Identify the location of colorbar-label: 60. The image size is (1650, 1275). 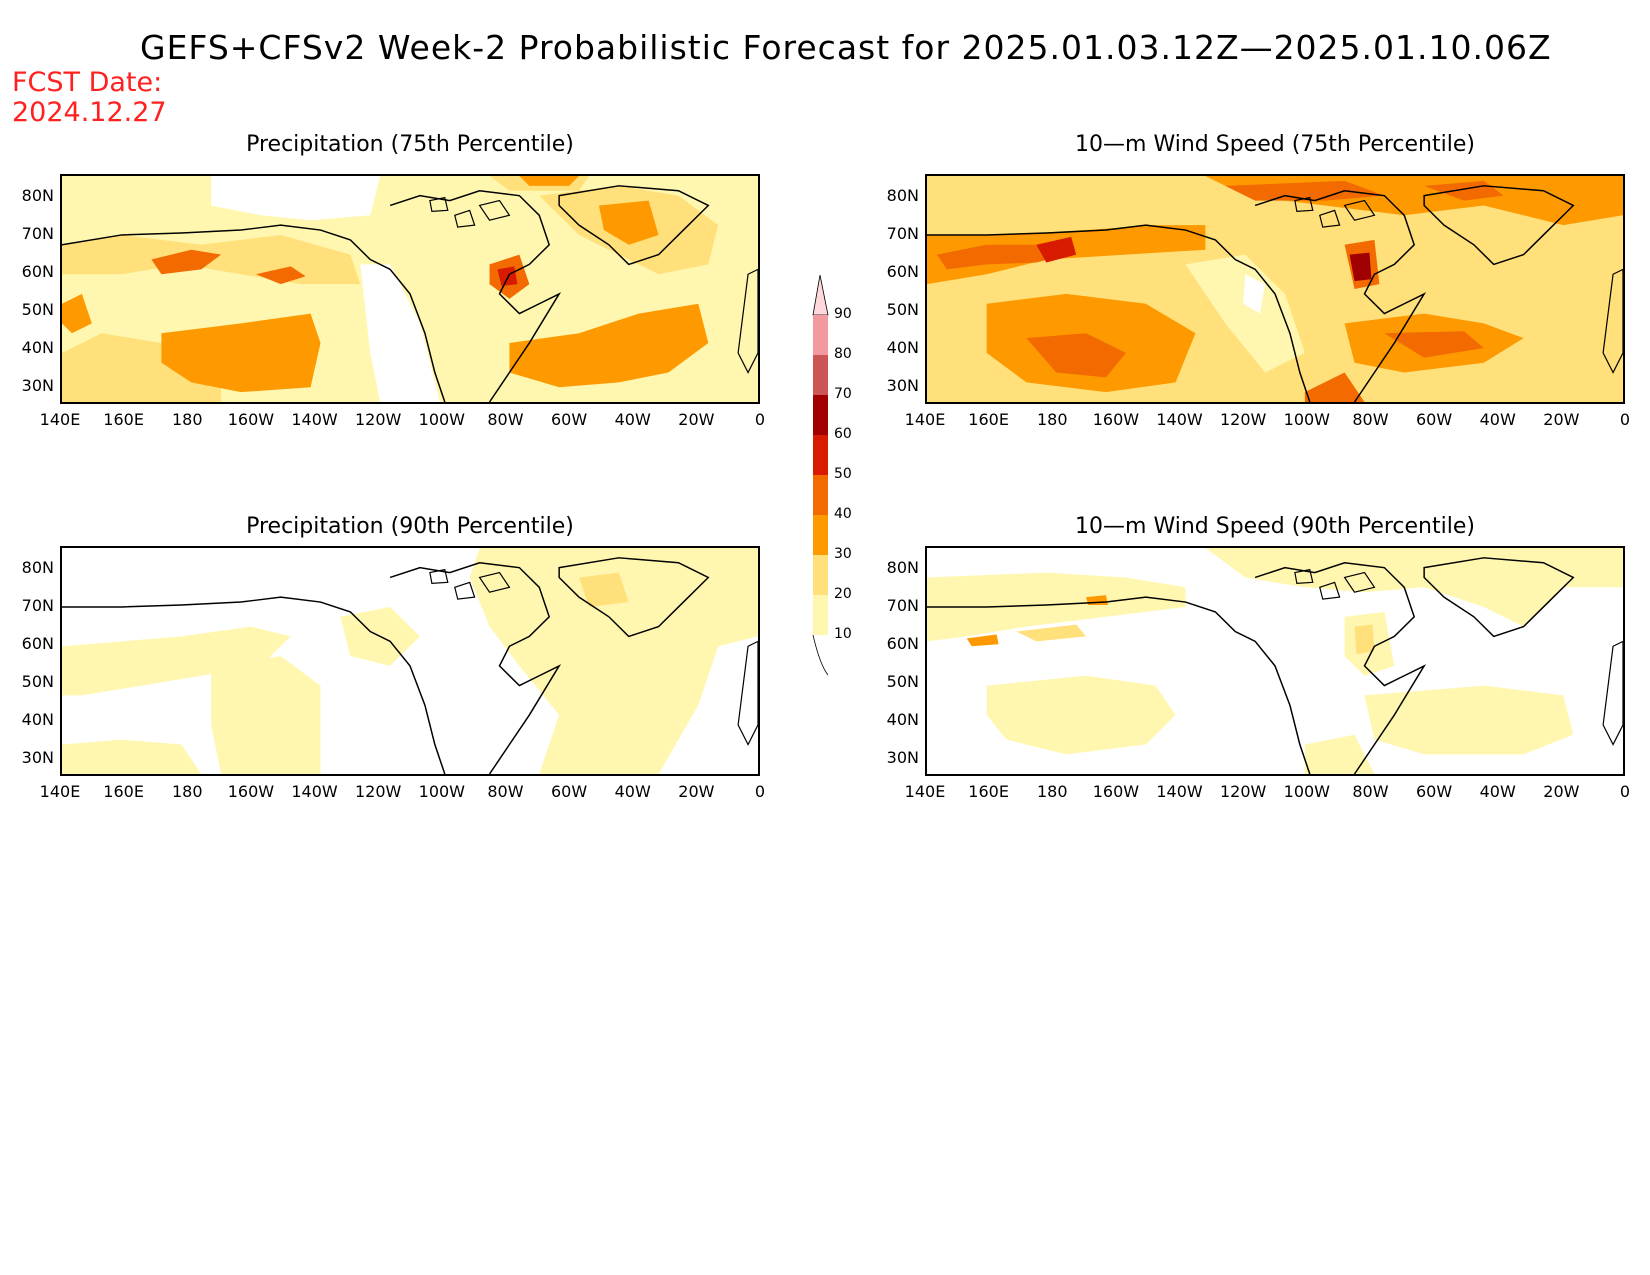
(843, 434).